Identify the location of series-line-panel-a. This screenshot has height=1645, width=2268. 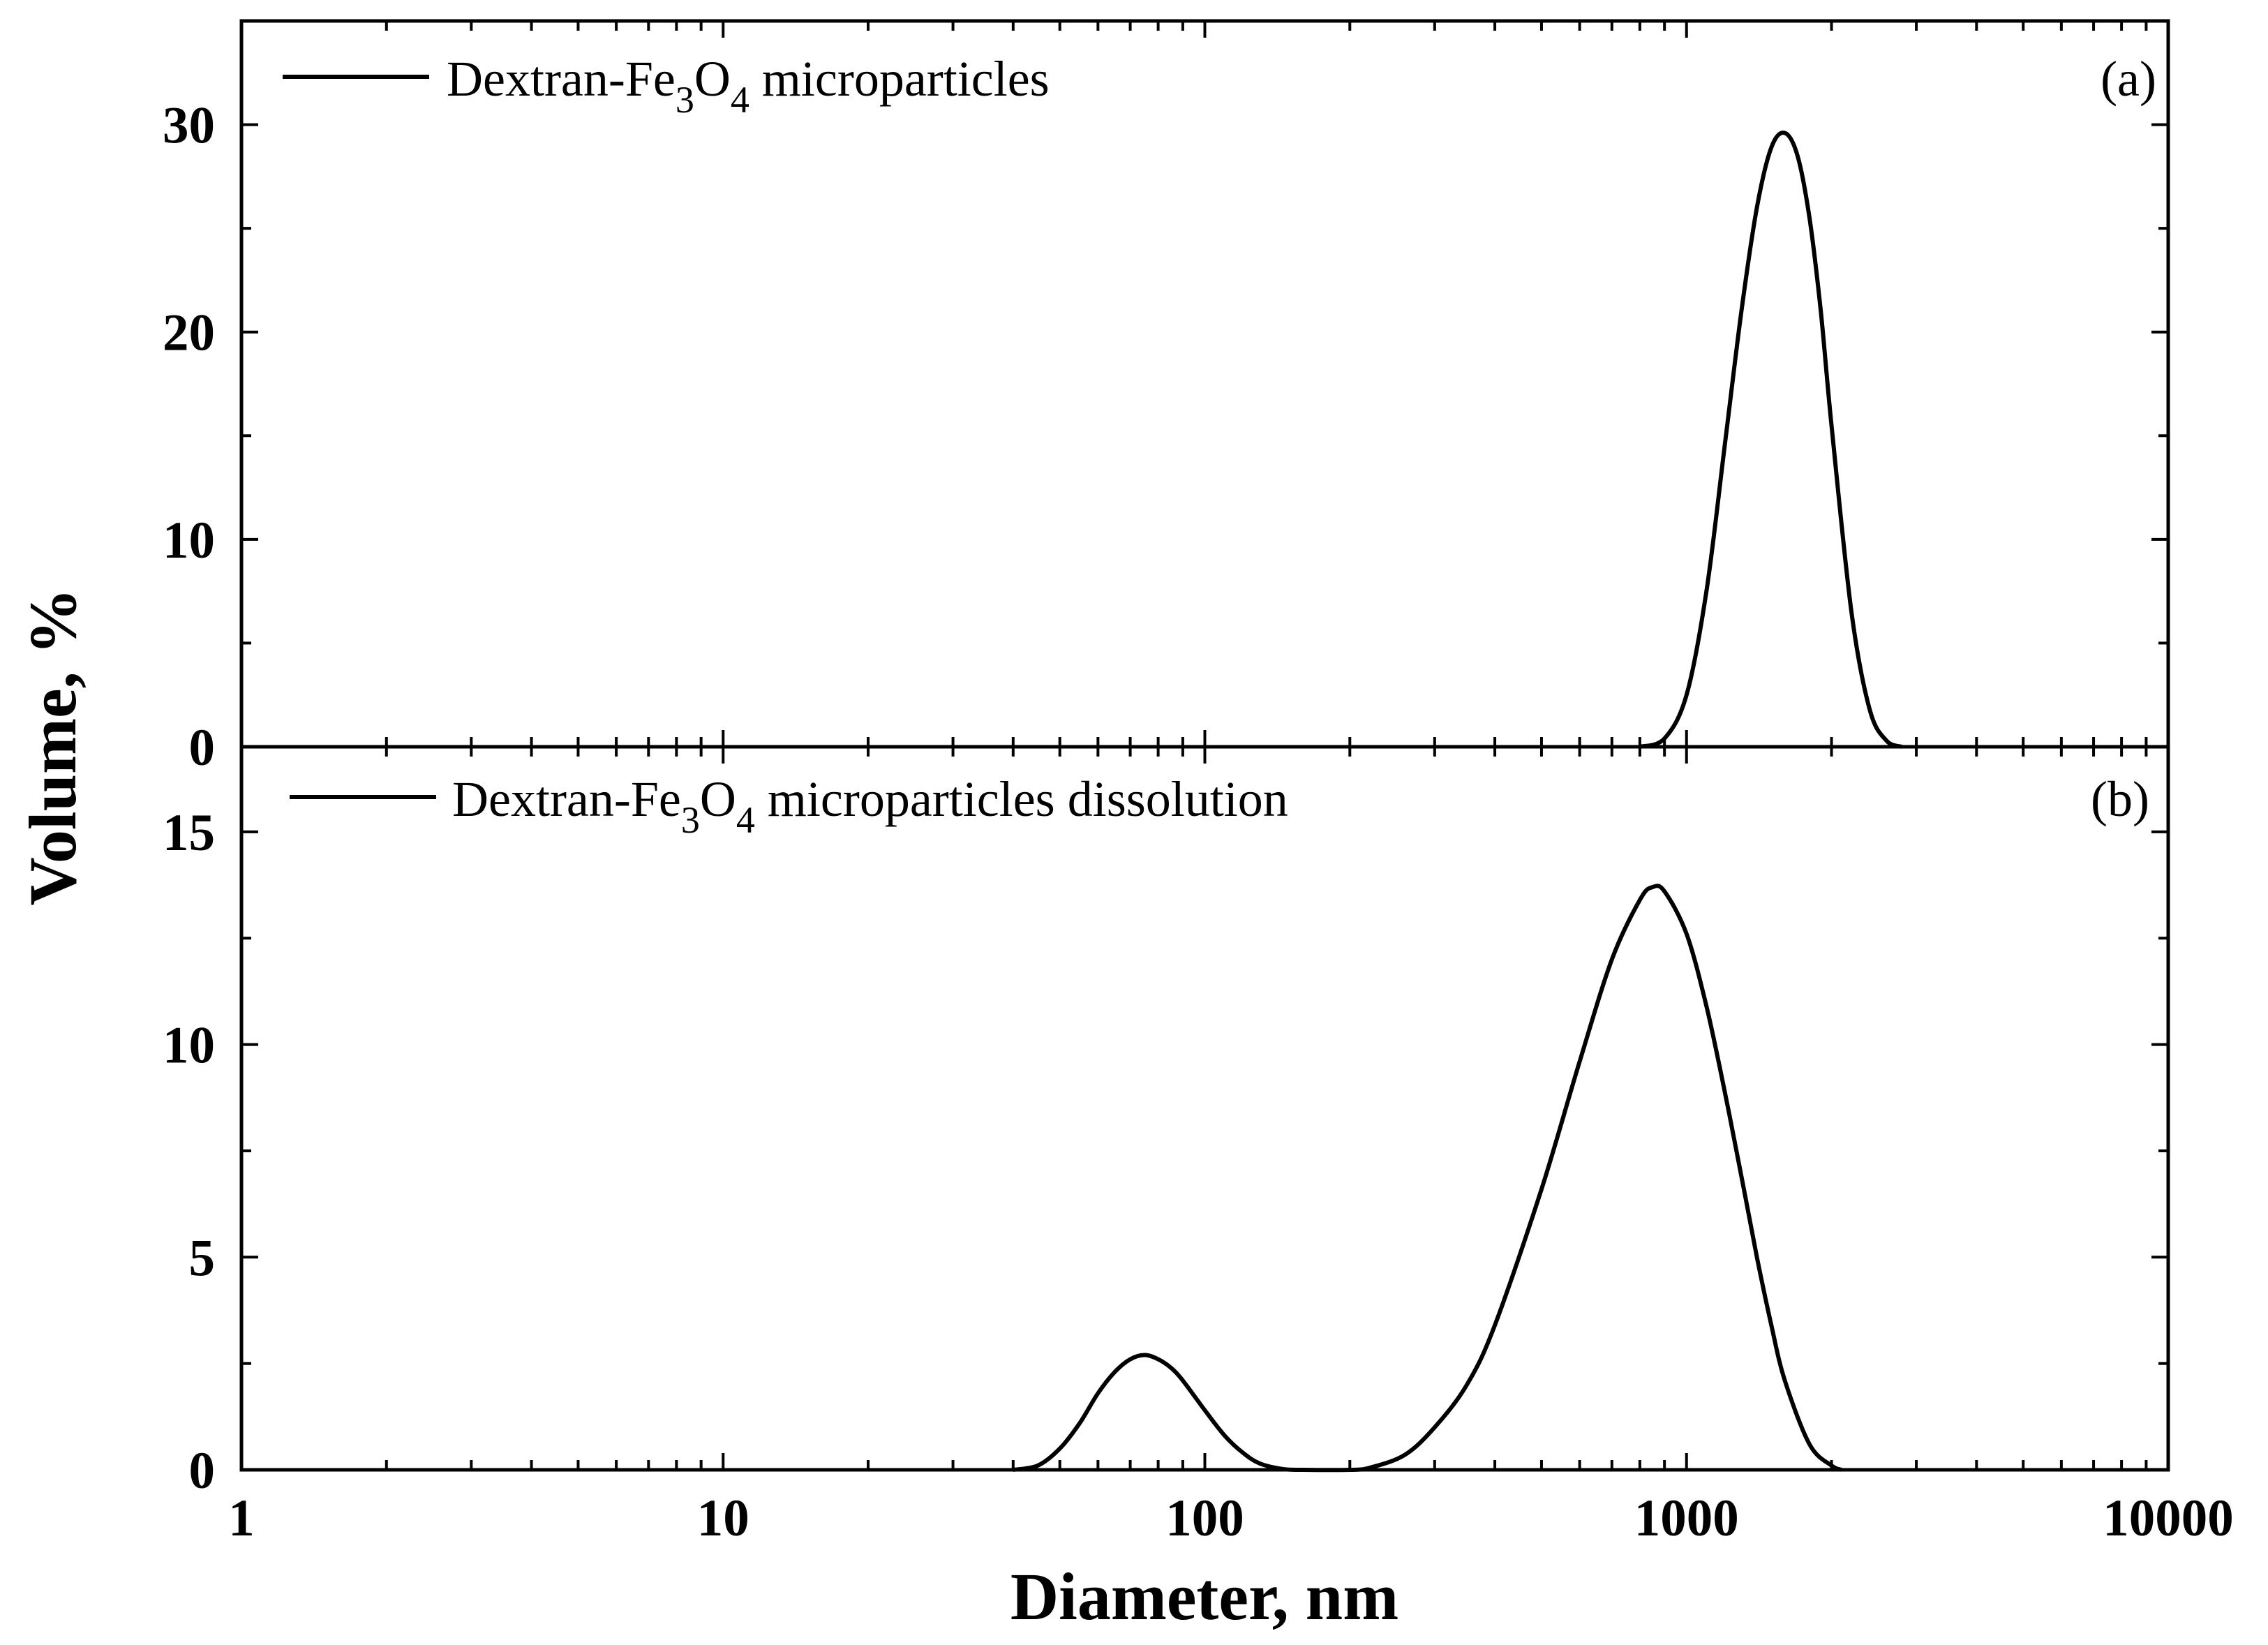
(1771, 440).